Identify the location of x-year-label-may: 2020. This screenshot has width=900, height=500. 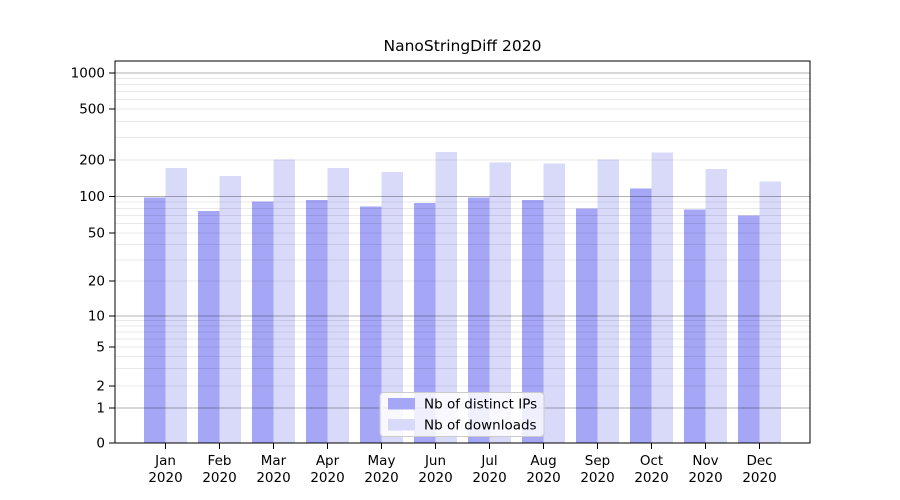
(381, 478).